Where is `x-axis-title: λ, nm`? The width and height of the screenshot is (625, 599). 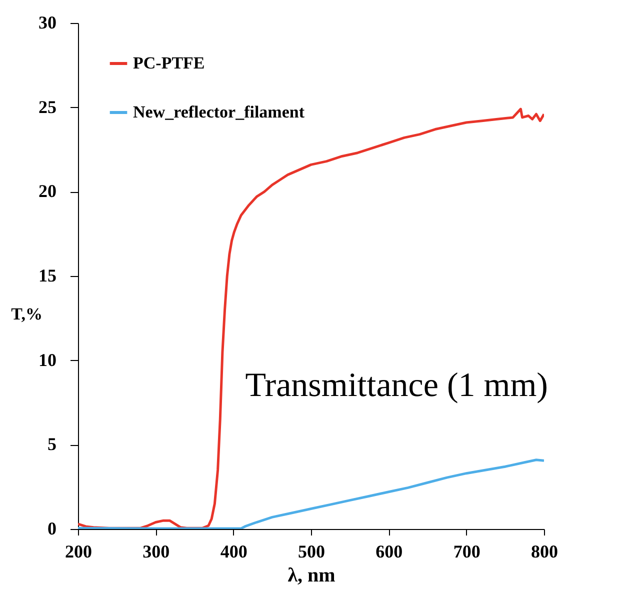
x-axis-title: λ, nm is located at coordinates (312, 575).